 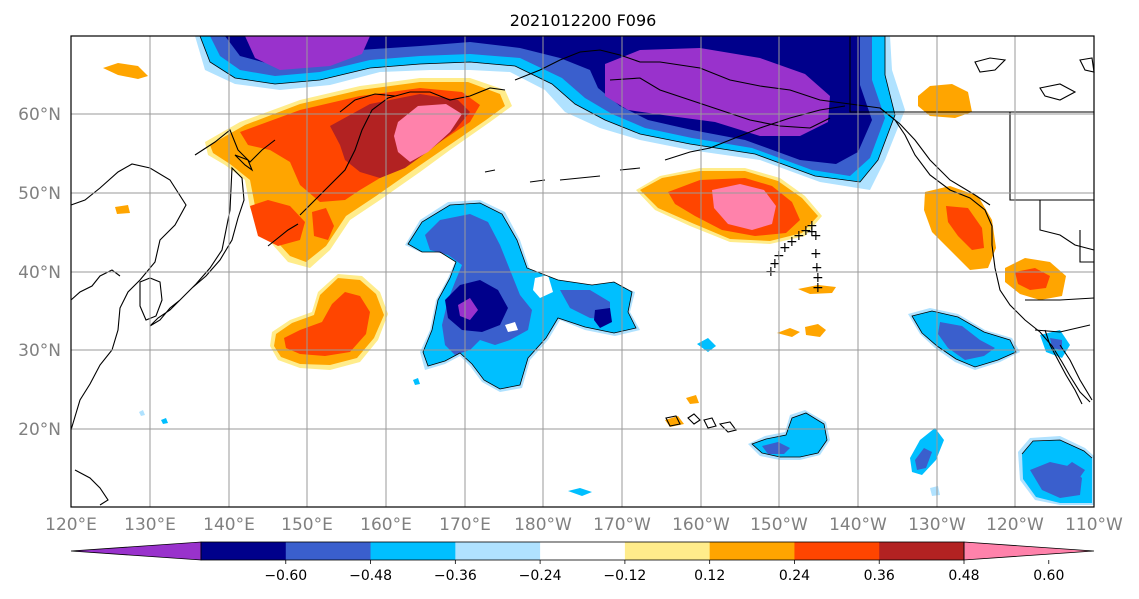 What do you see at coordinates (540, 576) in the screenshot?
I see `colorbar-tick-label: −0.24` at bounding box center [540, 576].